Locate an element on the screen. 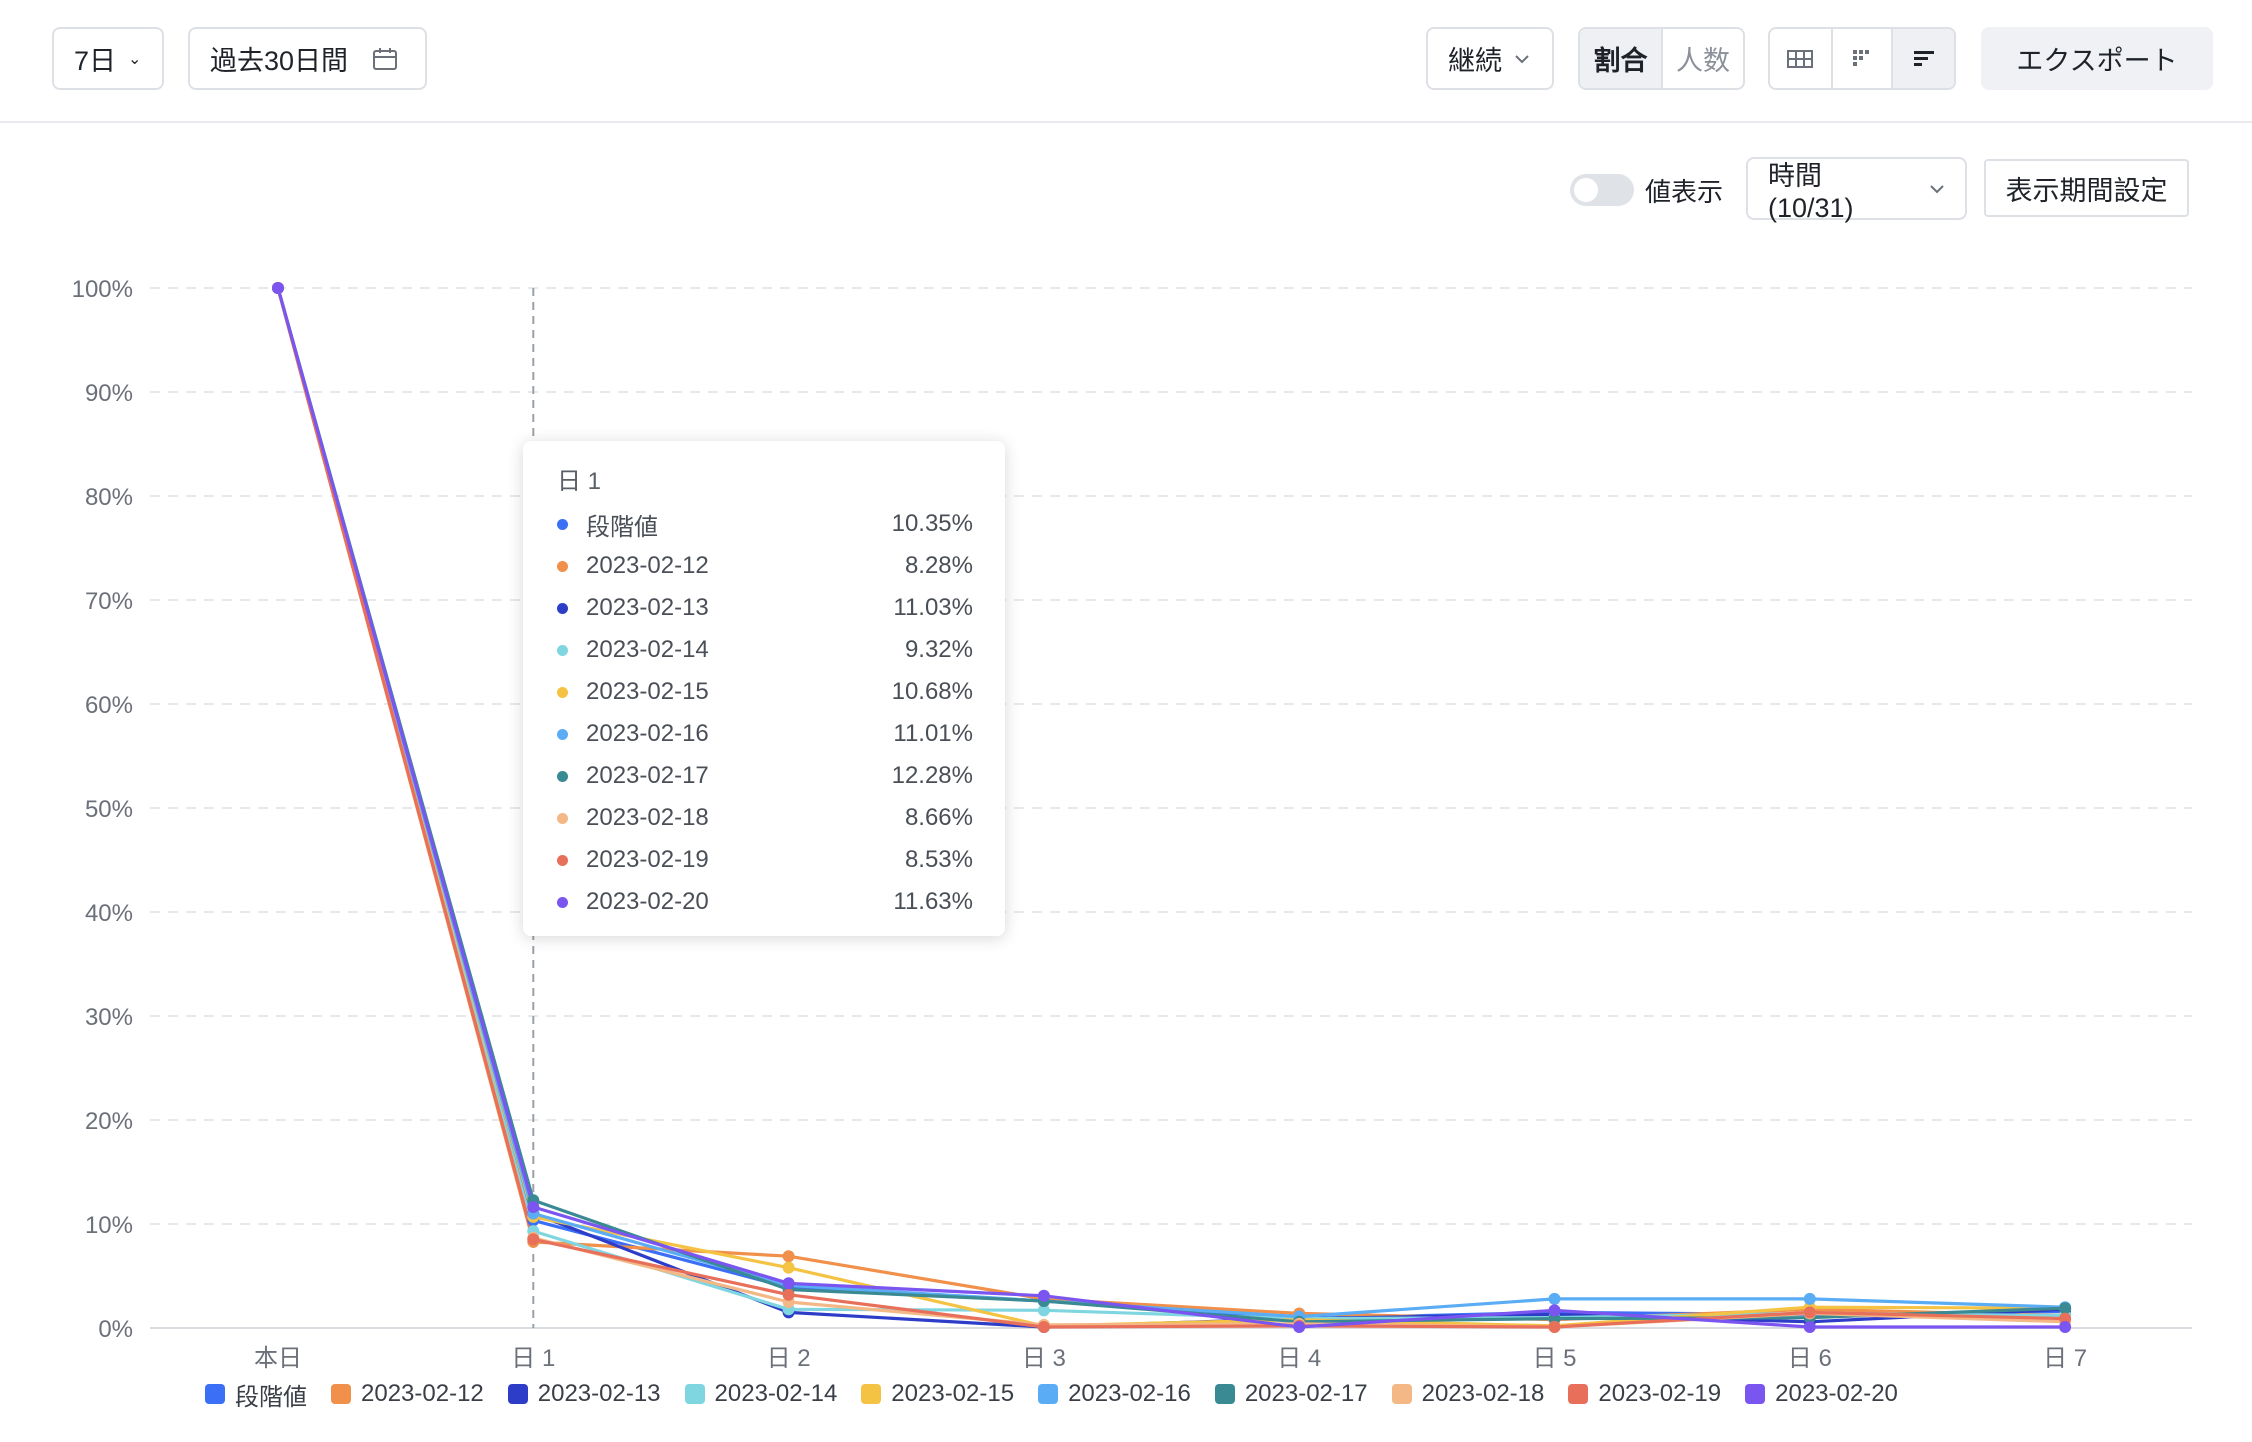  value-display-label: 値表示 is located at coordinates (1684, 192).